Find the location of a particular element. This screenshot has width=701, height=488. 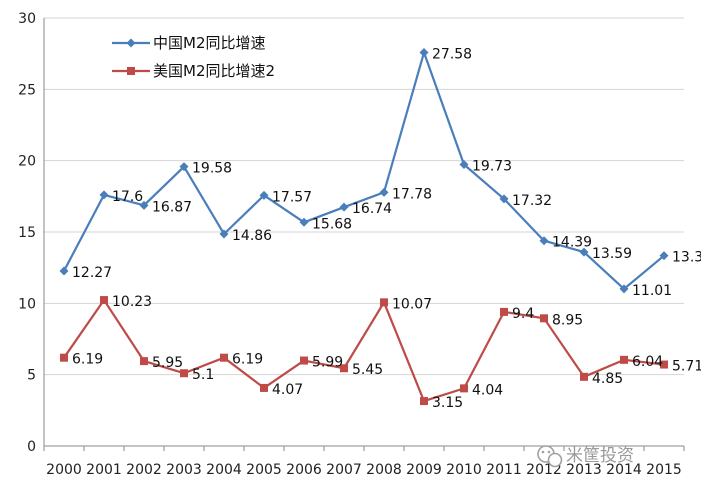

y-tick-label: 15 is located at coordinates (27, 233).